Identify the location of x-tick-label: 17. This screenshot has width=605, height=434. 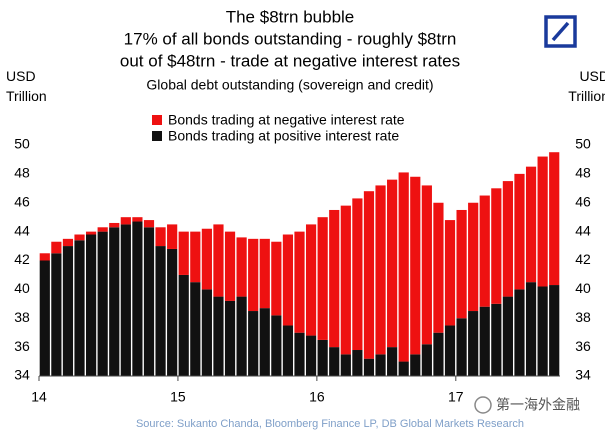
(456, 397).